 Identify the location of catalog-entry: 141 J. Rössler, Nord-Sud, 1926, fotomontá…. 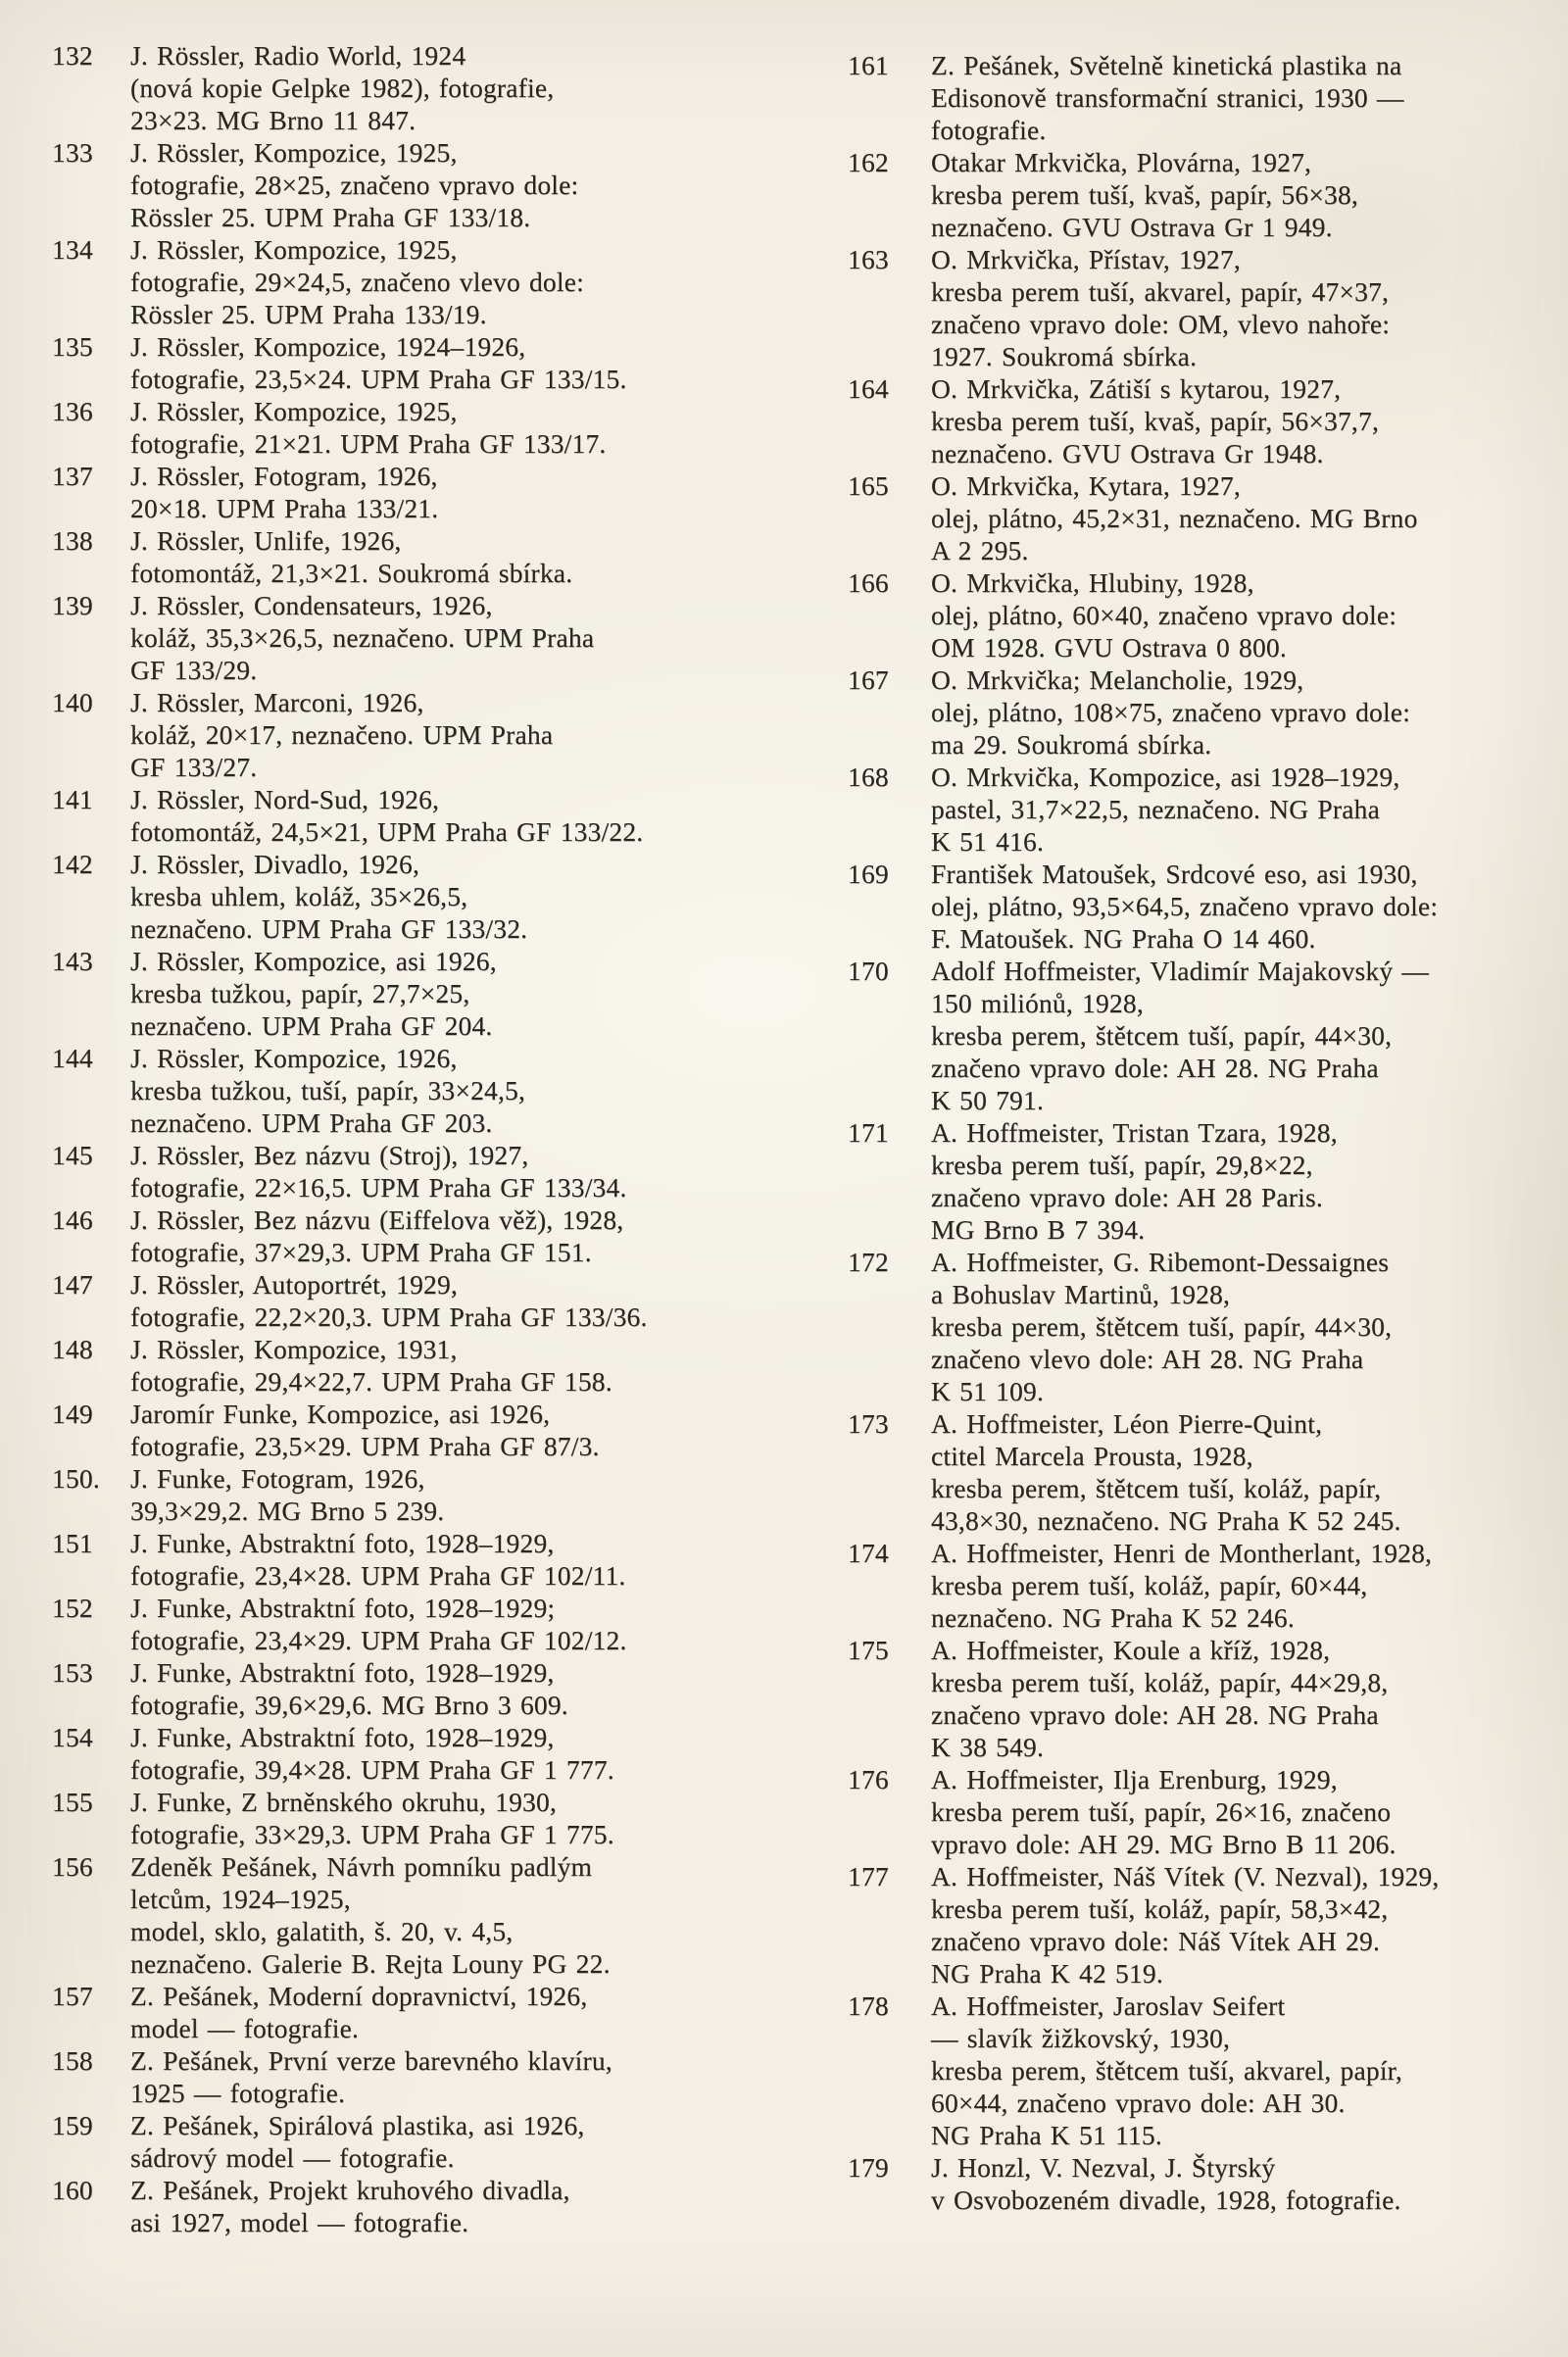
(414, 815).